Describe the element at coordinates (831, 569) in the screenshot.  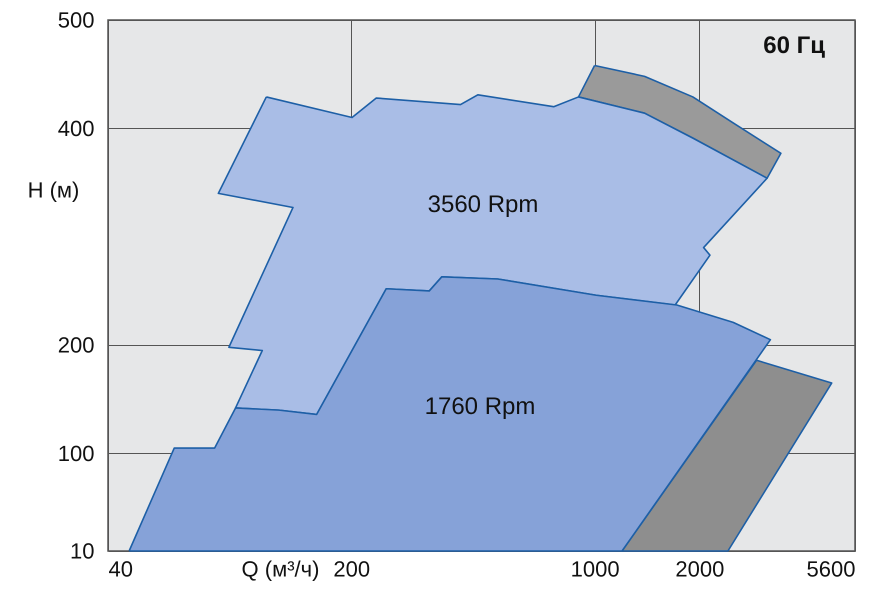
I see `x-tick-label: 5600` at that location.